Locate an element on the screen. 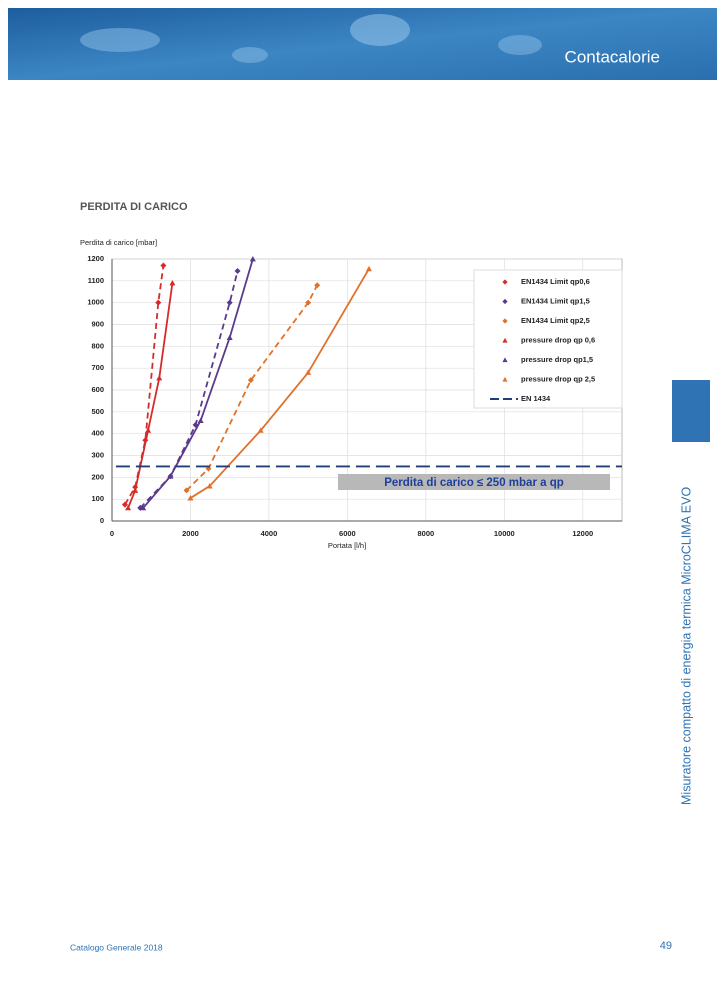  footer-catalog: Catalogo Generale 2018 is located at coordinates (116, 947).